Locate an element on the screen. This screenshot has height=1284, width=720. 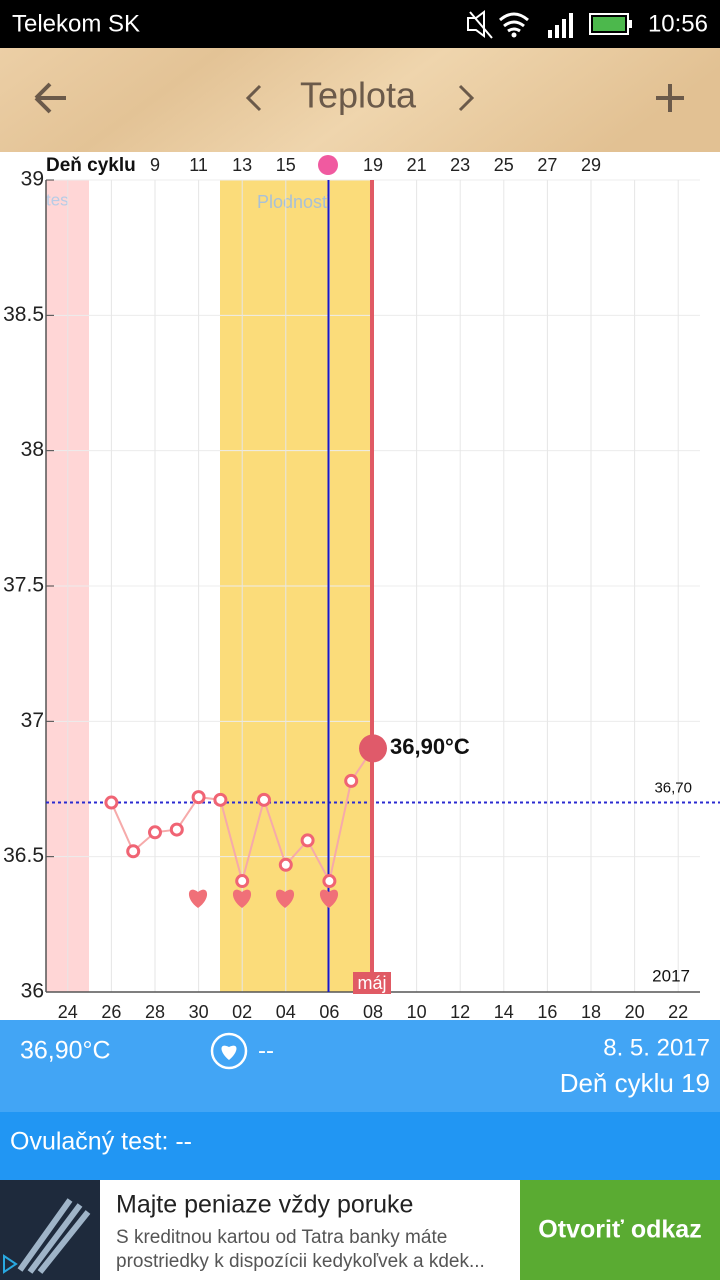
temperature-value: 36,90°C is located at coordinates (65, 1051).